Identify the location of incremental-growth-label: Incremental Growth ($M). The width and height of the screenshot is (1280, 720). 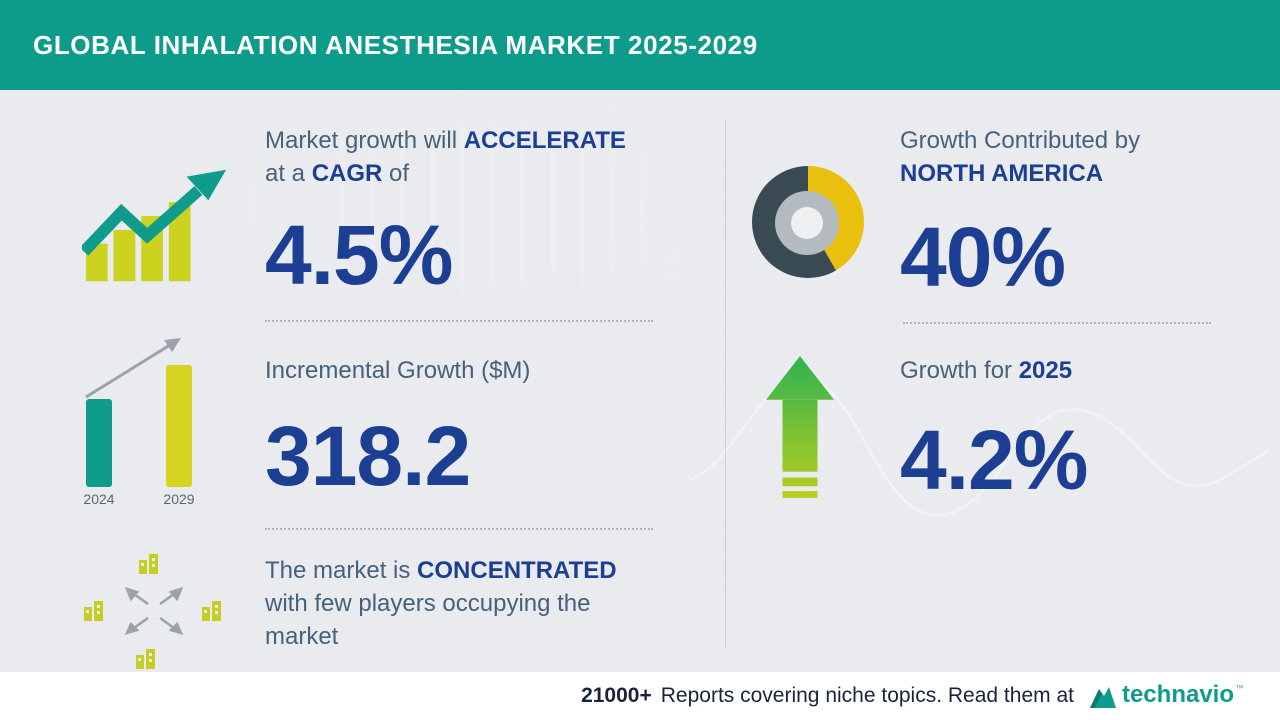
(398, 370).